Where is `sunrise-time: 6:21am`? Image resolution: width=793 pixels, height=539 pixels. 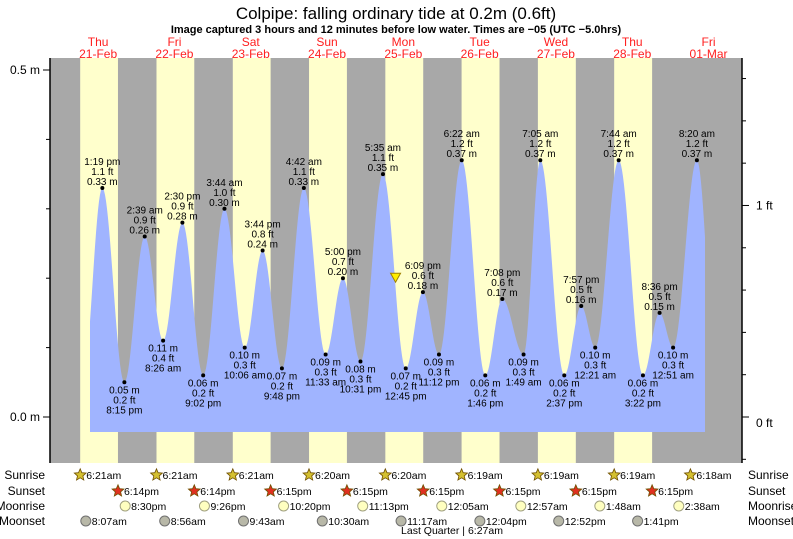 sunrise-time: 6:21am is located at coordinates (256, 476).